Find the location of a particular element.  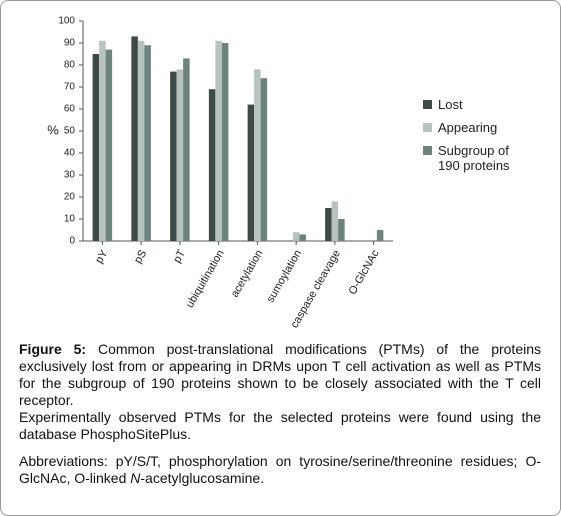

legend-item: Subgroup of 190 proteins is located at coordinates (478, 158).